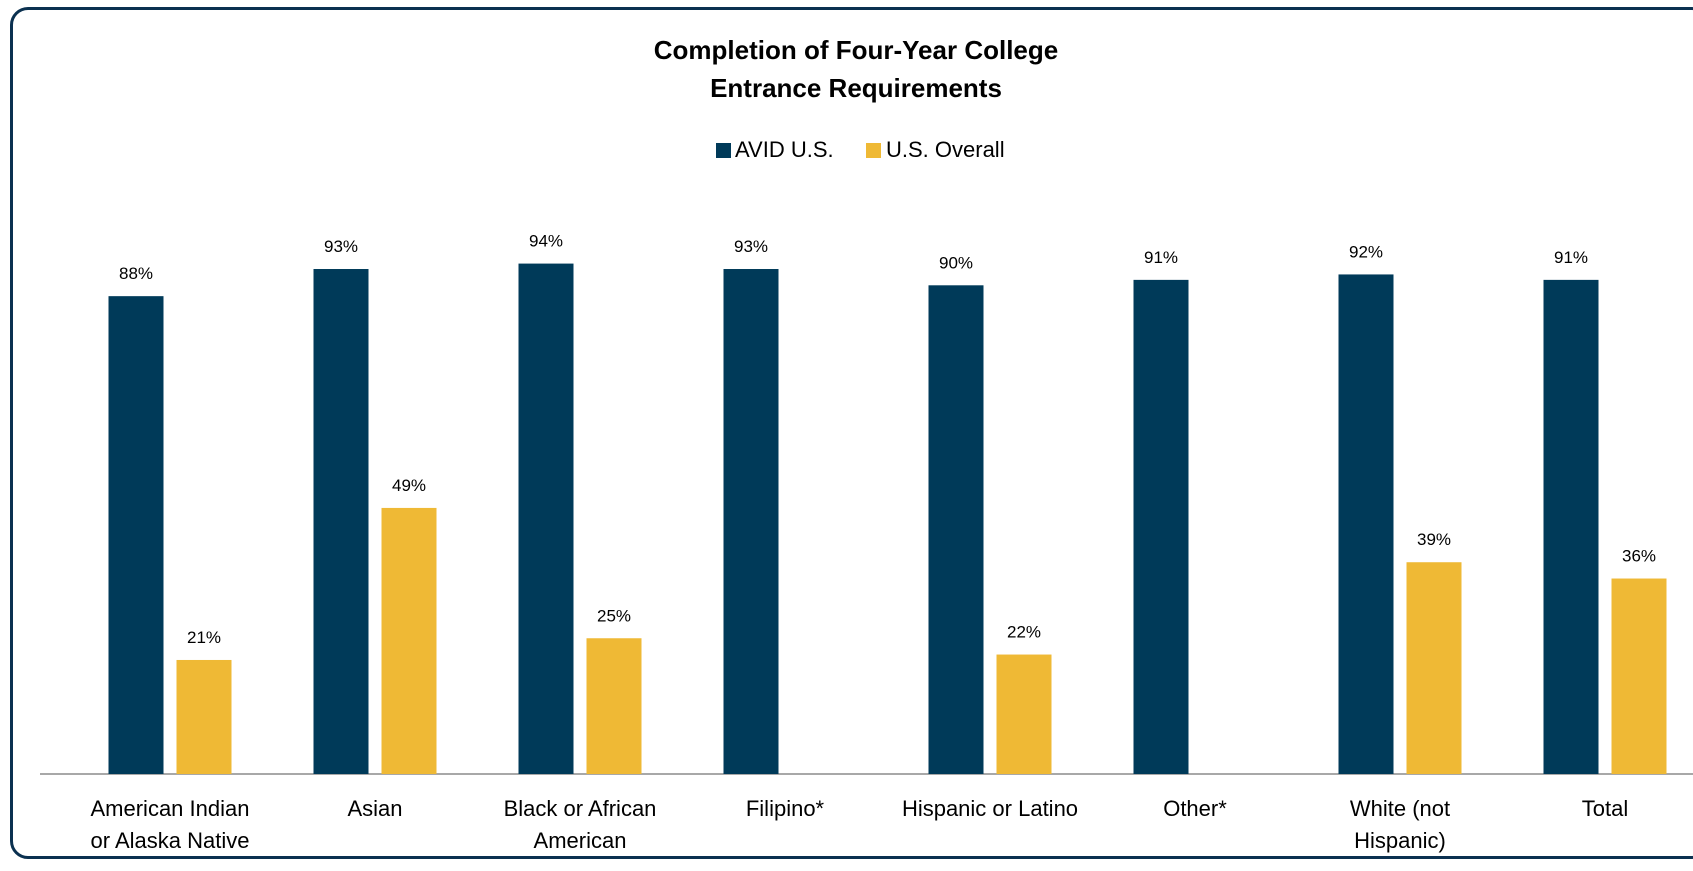 The image size is (1693, 871). What do you see at coordinates (1195, 808) in the screenshot?
I see `category-label-6-line-1: Other*` at bounding box center [1195, 808].